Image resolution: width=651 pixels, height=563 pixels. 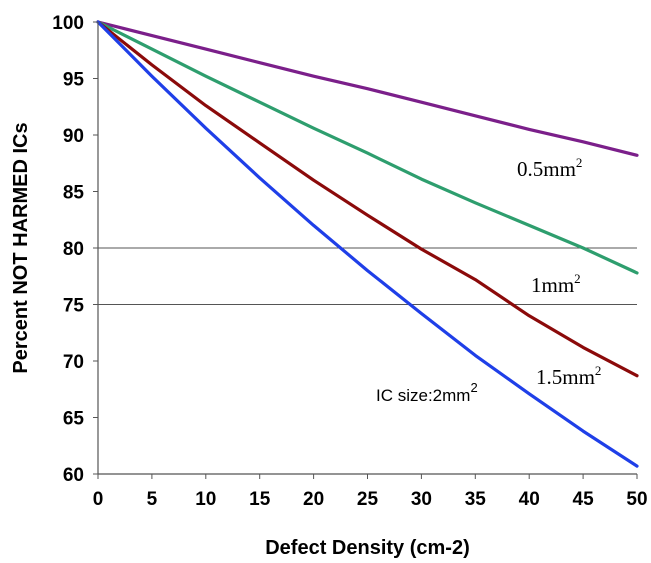 What do you see at coordinates (367, 548) in the screenshot?
I see `x-axis-title: Defect Density (cm-2)` at bounding box center [367, 548].